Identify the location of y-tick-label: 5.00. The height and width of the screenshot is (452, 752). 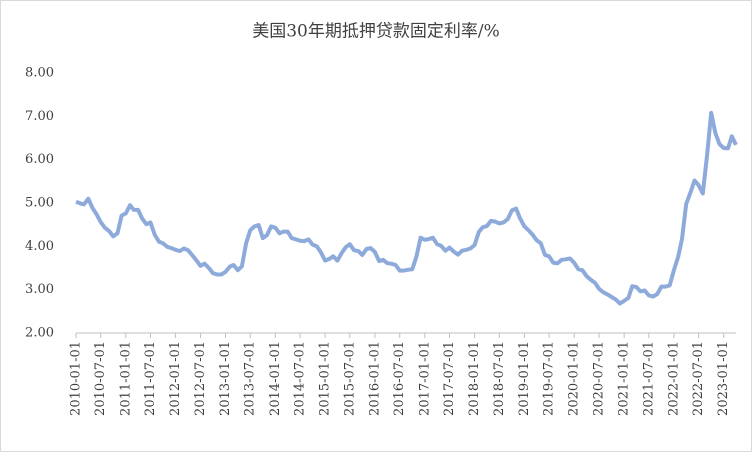
(39, 203).